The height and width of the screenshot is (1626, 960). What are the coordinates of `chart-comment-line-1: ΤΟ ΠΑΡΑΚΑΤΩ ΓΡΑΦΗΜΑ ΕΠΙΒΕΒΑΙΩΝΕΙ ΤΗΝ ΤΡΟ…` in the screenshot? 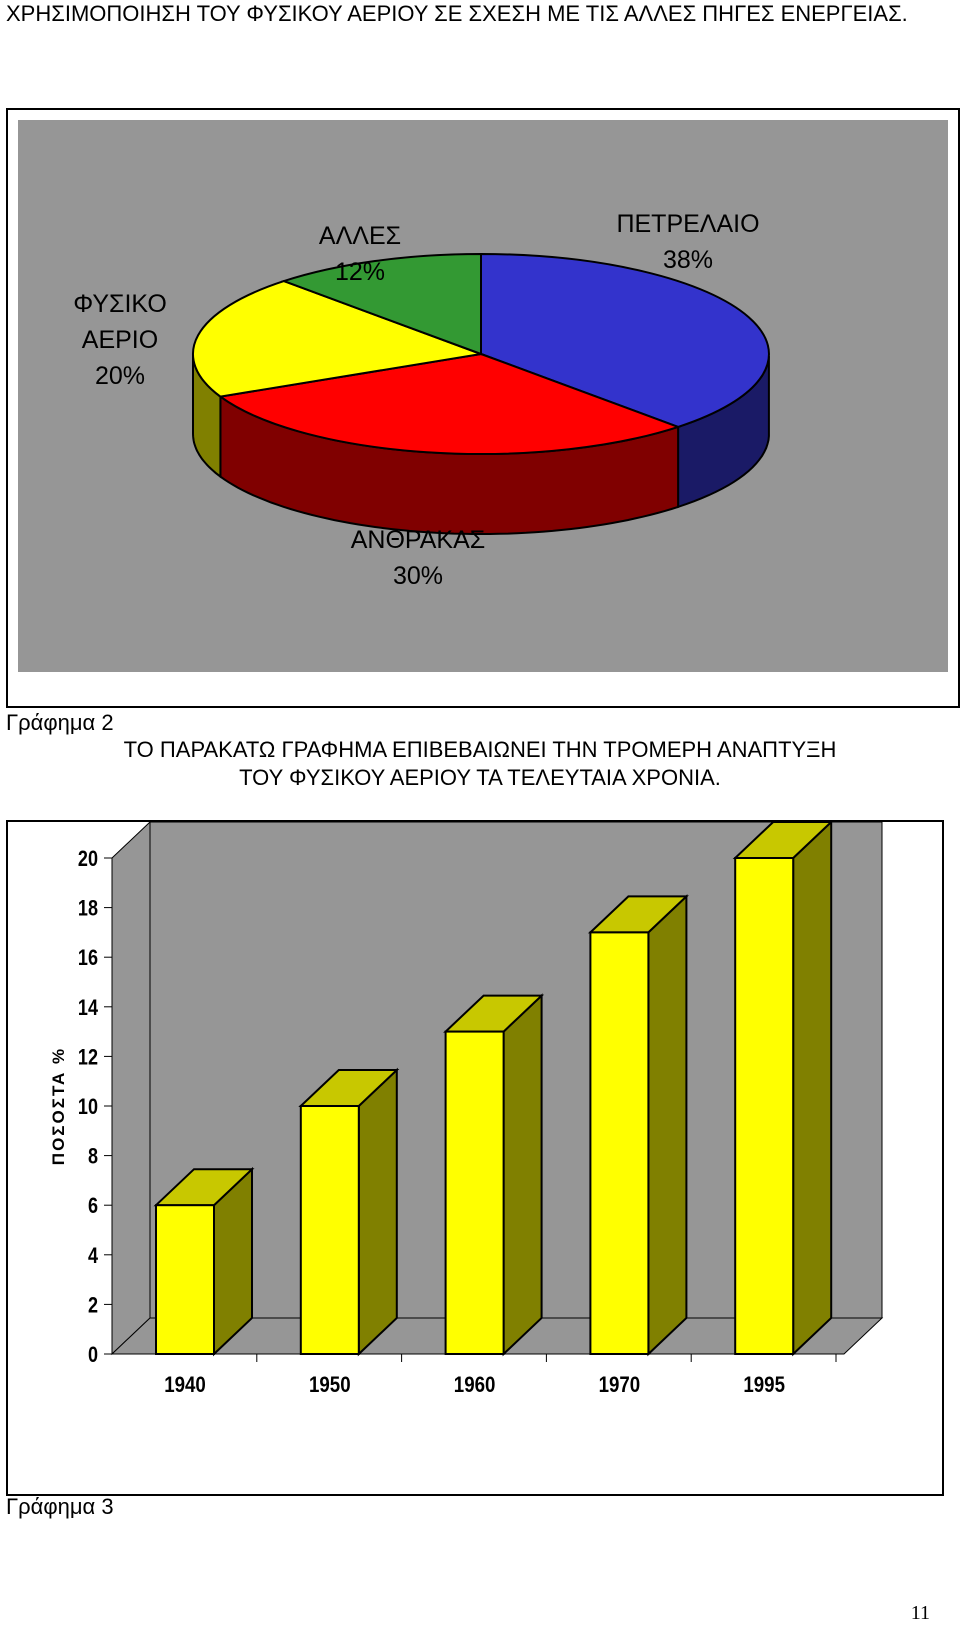 It's located at (480, 749).